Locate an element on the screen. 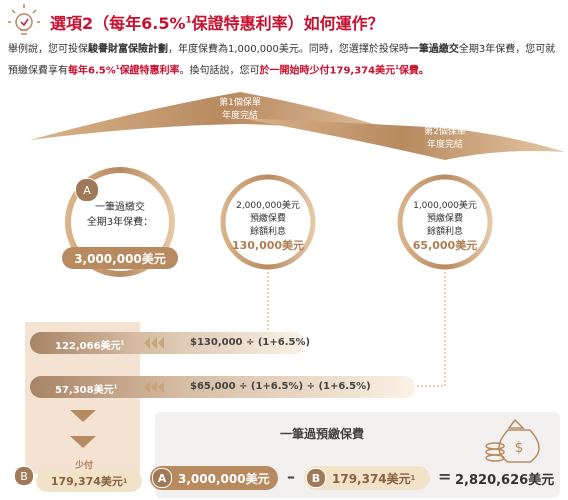  bulb-icon is located at coordinates (24, 19).